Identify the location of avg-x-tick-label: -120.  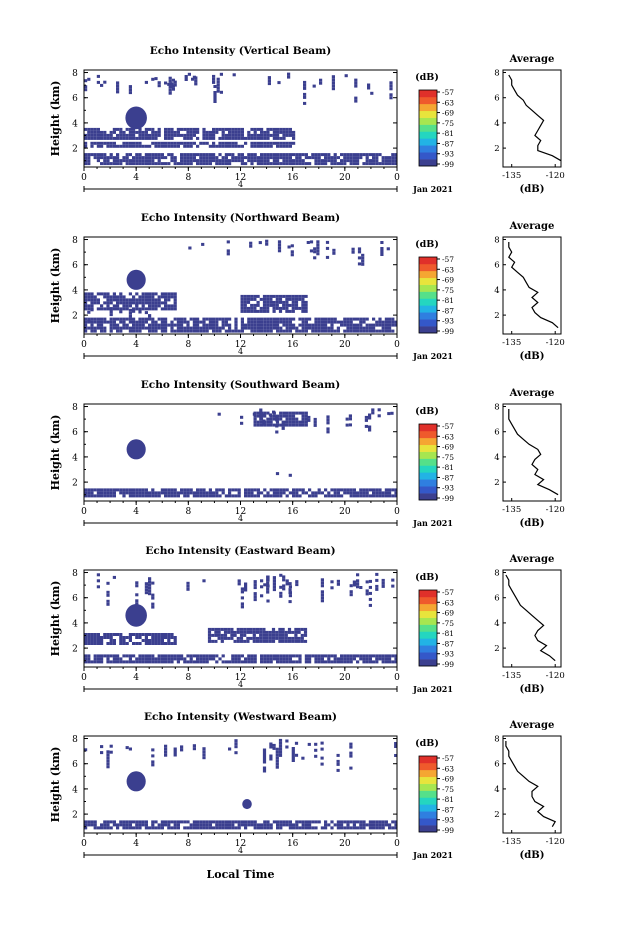
(555, 176).